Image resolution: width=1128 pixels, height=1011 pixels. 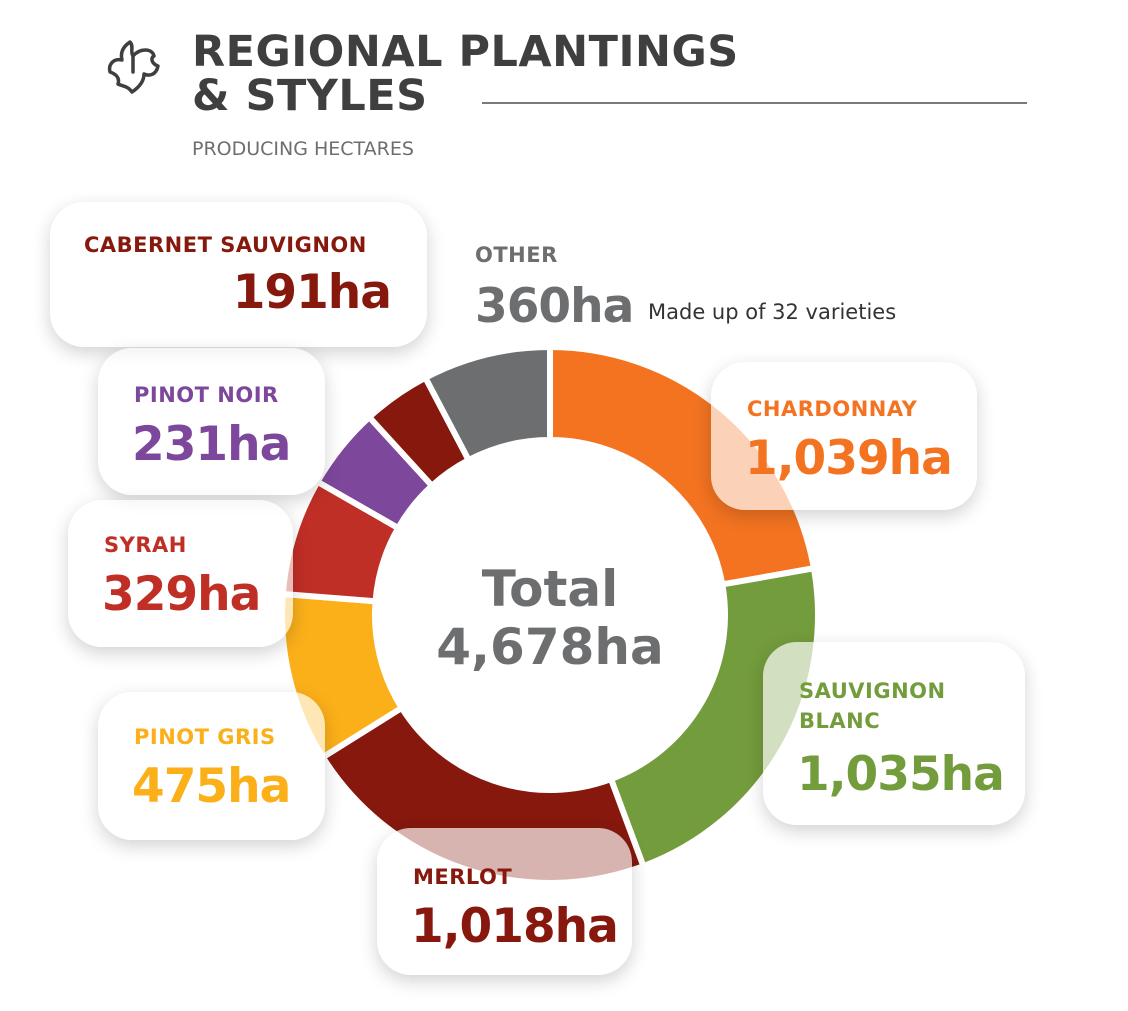 I want to click on label-card-pinot-noir: PINOT NOIR 231ha, so click(x=211, y=421).